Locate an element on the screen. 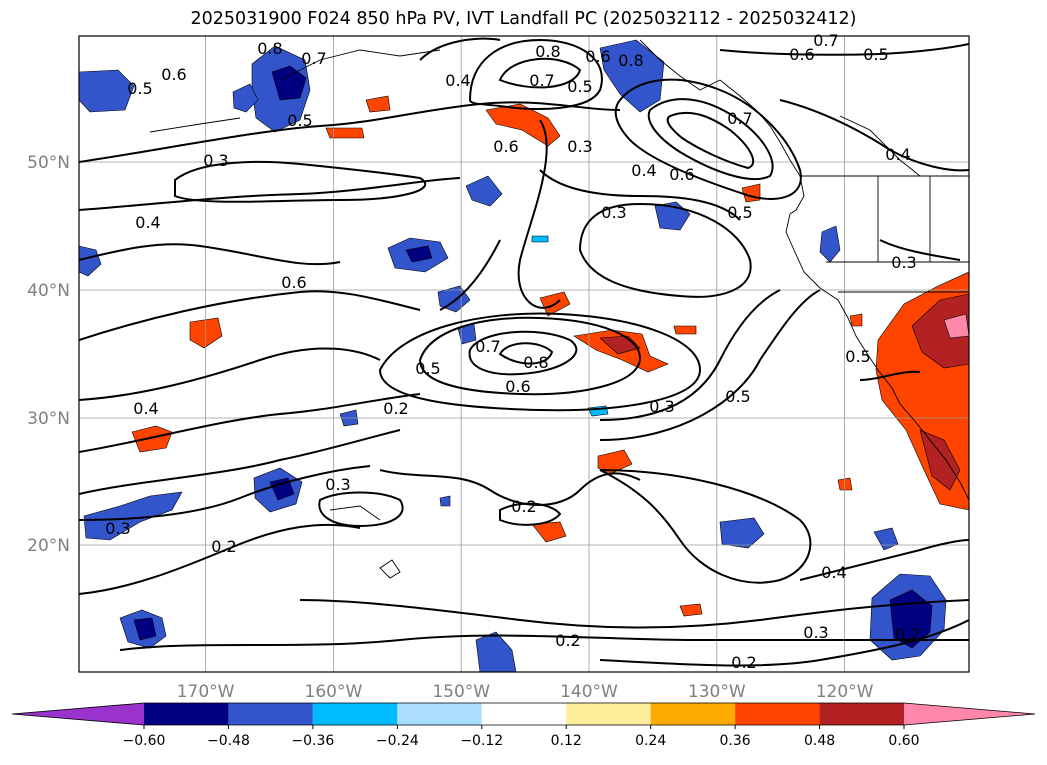  lat-label: 30°N is located at coordinates (48, 419).